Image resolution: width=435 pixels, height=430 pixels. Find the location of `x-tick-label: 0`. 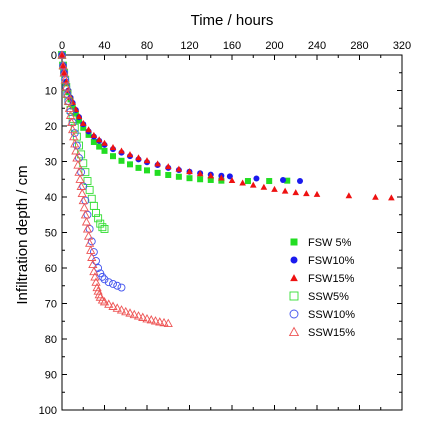

x-tick-label: 0 is located at coordinates (62, 46).